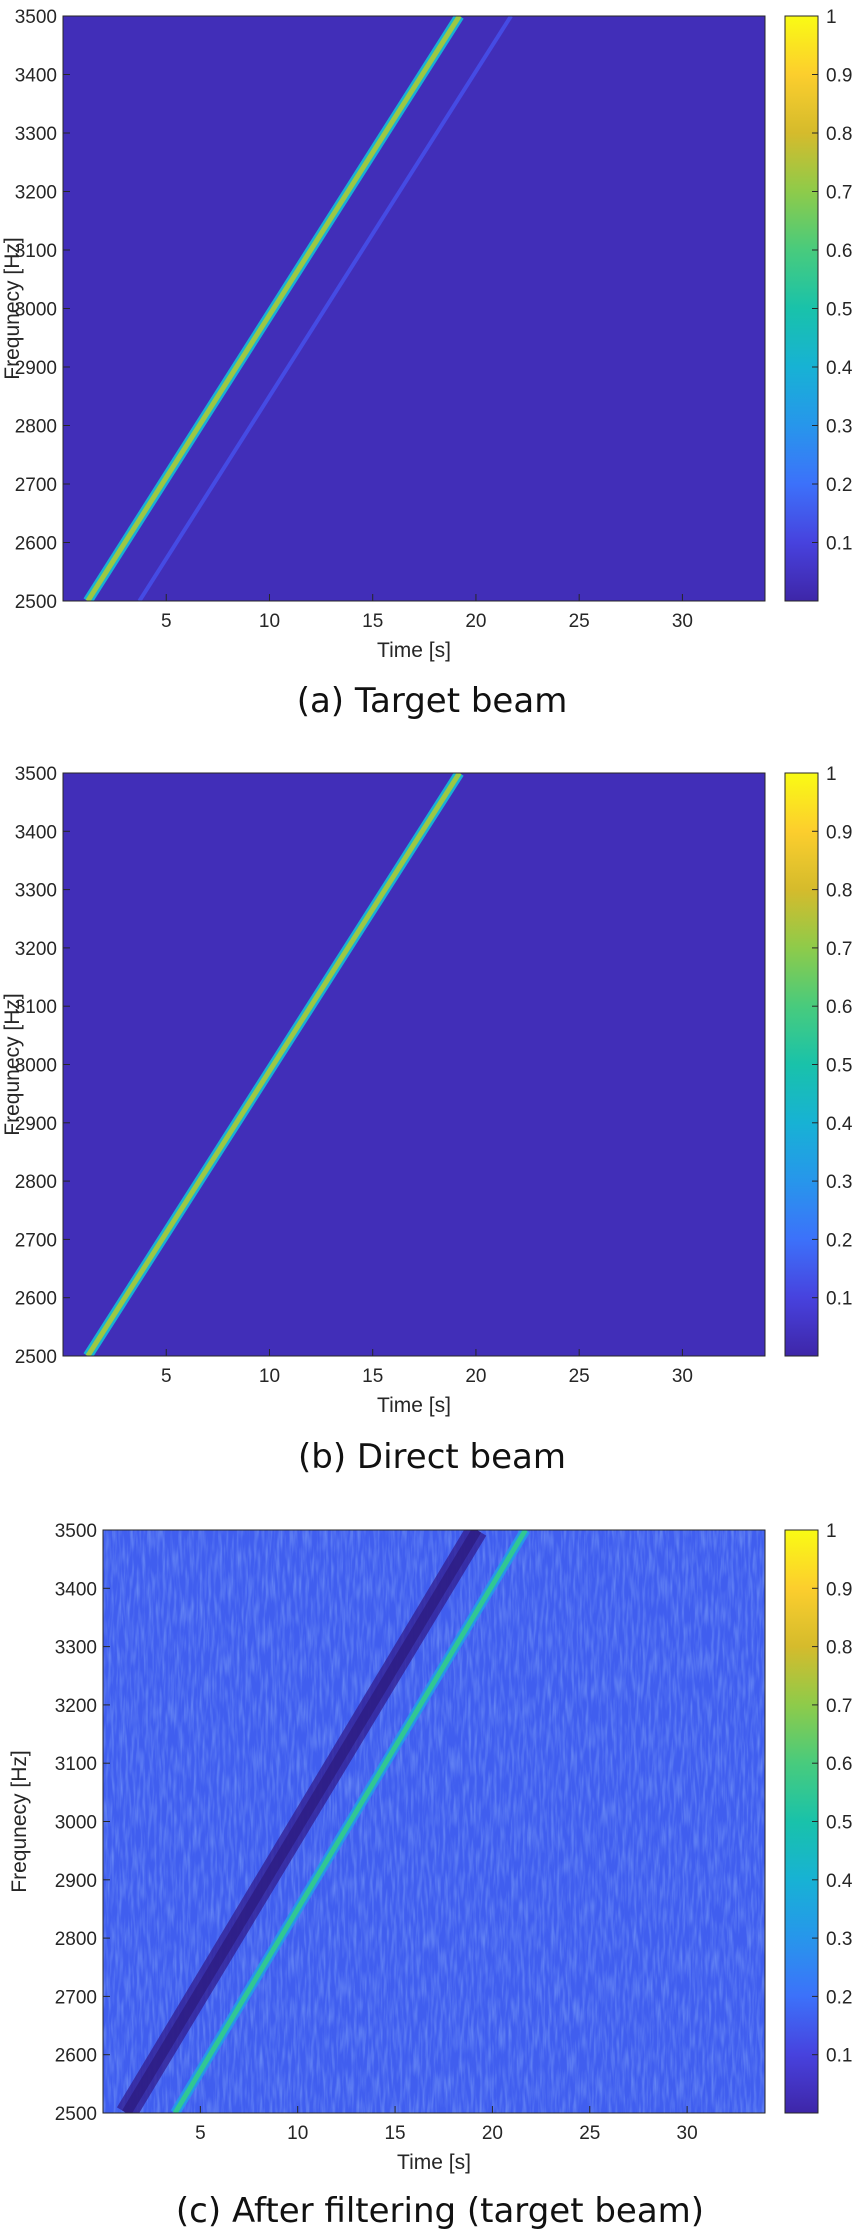 This screenshot has width=864, height=2240. I want to click on colorbar, so click(801, 1821).